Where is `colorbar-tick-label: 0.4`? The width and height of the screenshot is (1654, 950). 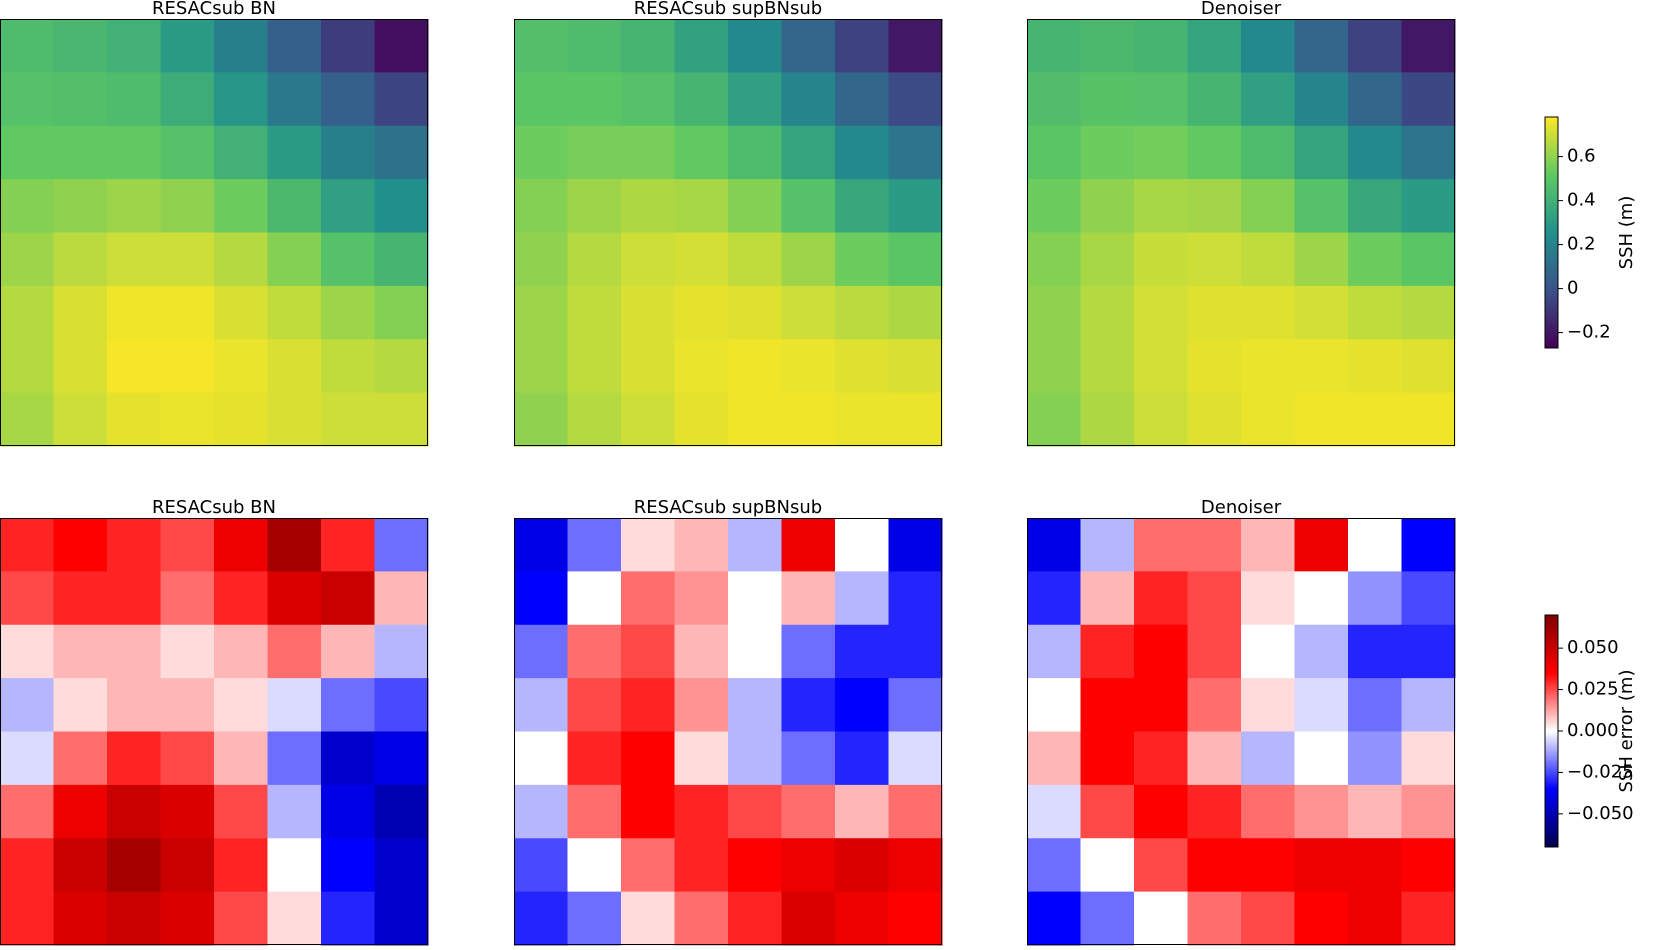
colorbar-tick-label: 0.4 is located at coordinates (1581, 200).